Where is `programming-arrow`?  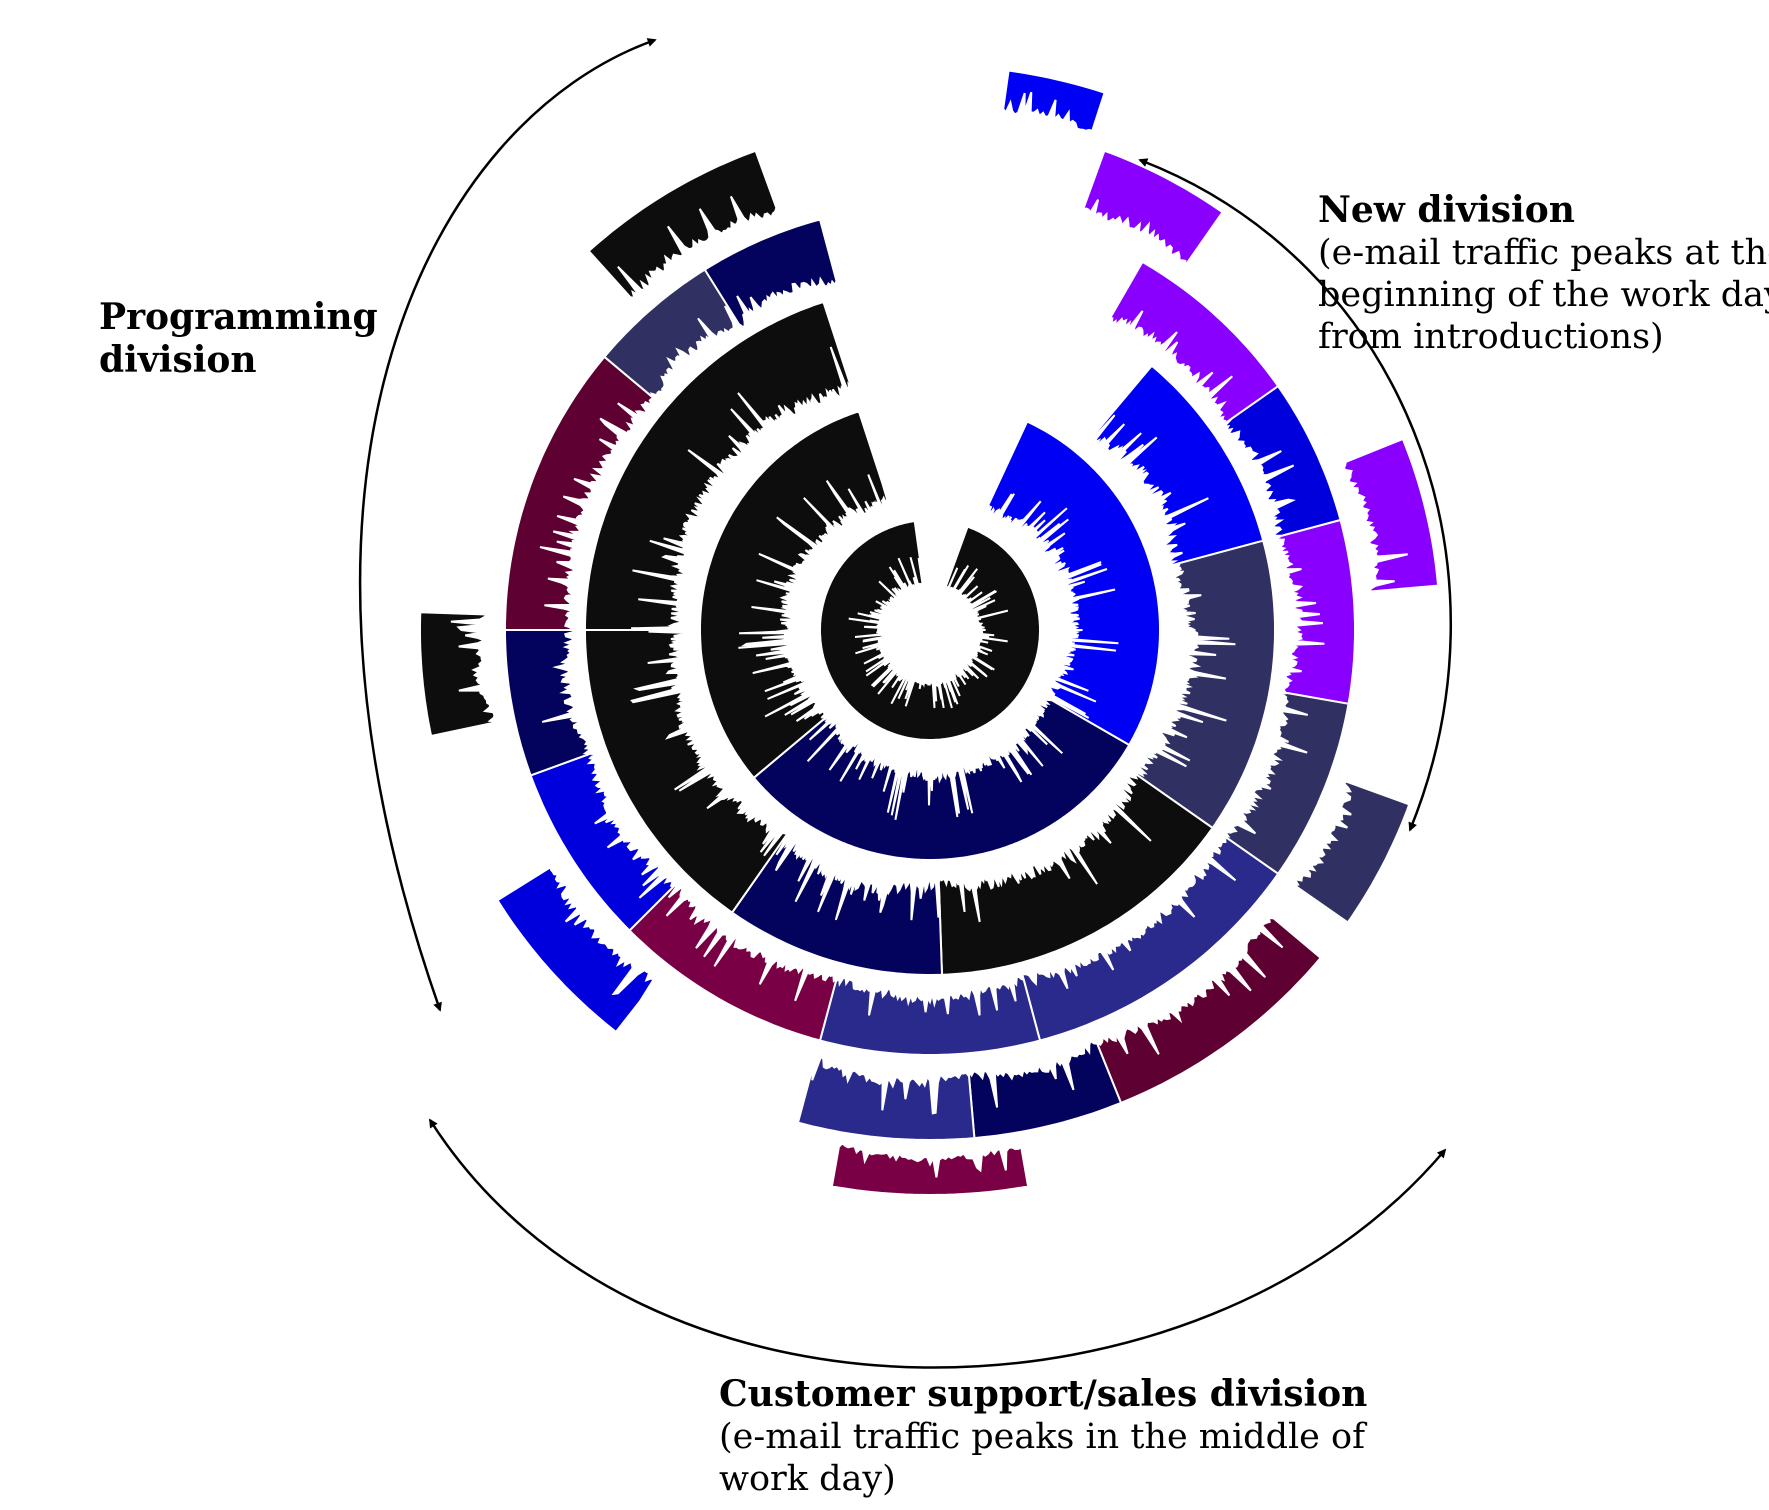 programming-arrow is located at coordinates (507, 525).